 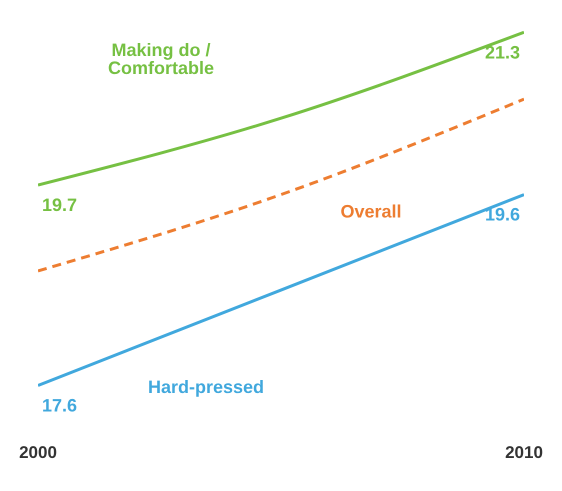 What do you see at coordinates (161, 59) in the screenshot?
I see `text: Making do / Comfortable` at bounding box center [161, 59].